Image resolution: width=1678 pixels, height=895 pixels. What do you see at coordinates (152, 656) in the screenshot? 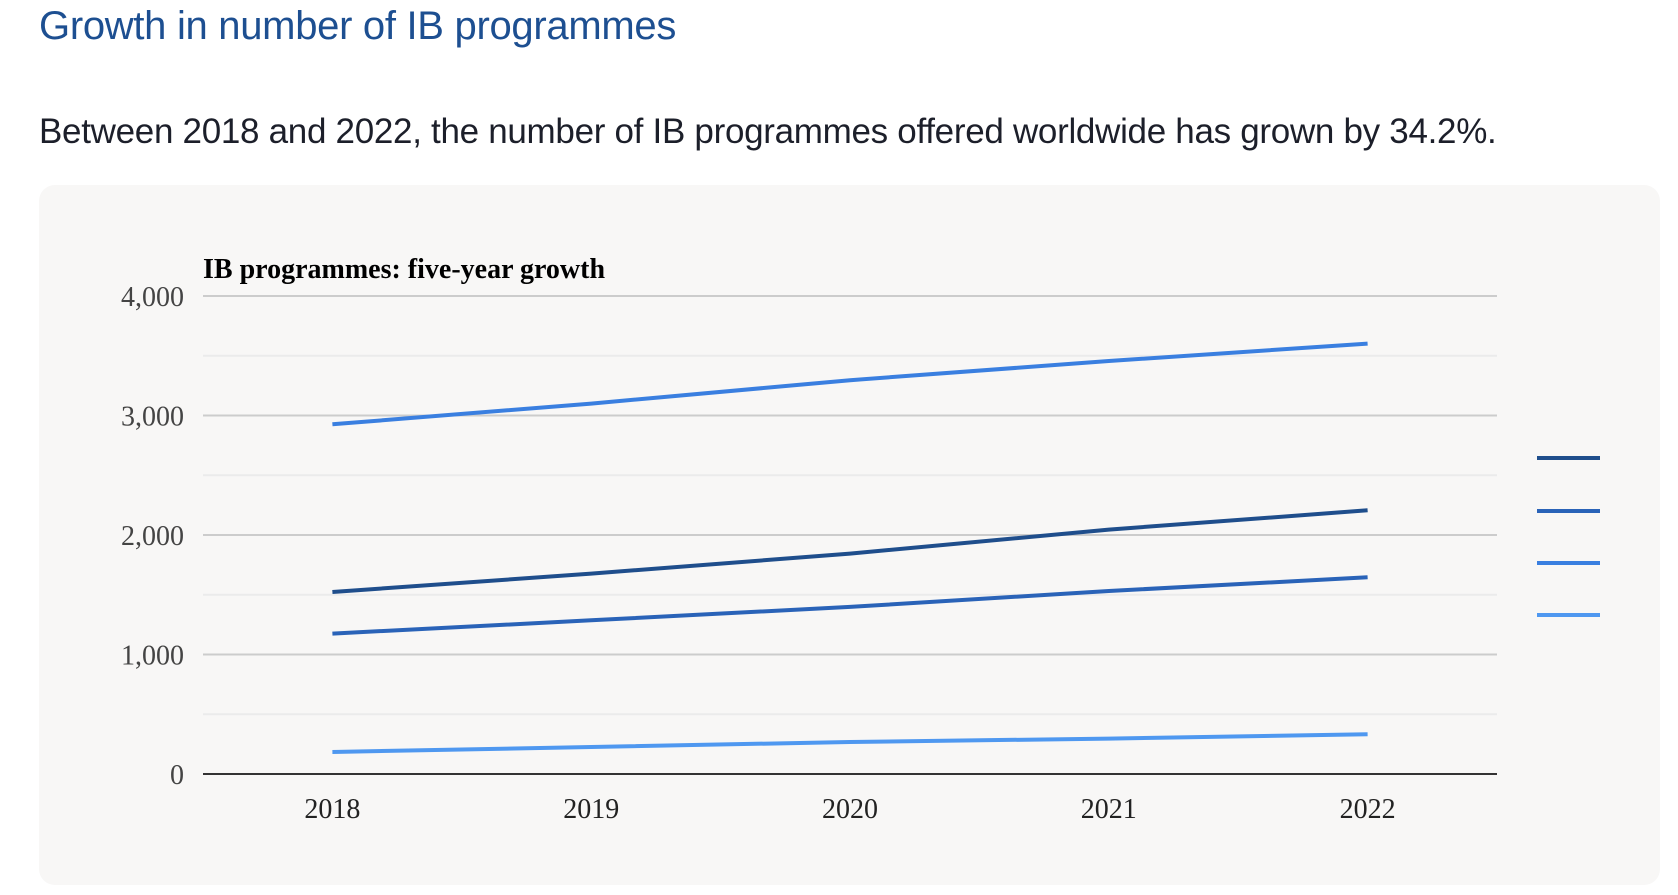
I see `y-tick-label: 1,000` at bounding box center [152, 656].